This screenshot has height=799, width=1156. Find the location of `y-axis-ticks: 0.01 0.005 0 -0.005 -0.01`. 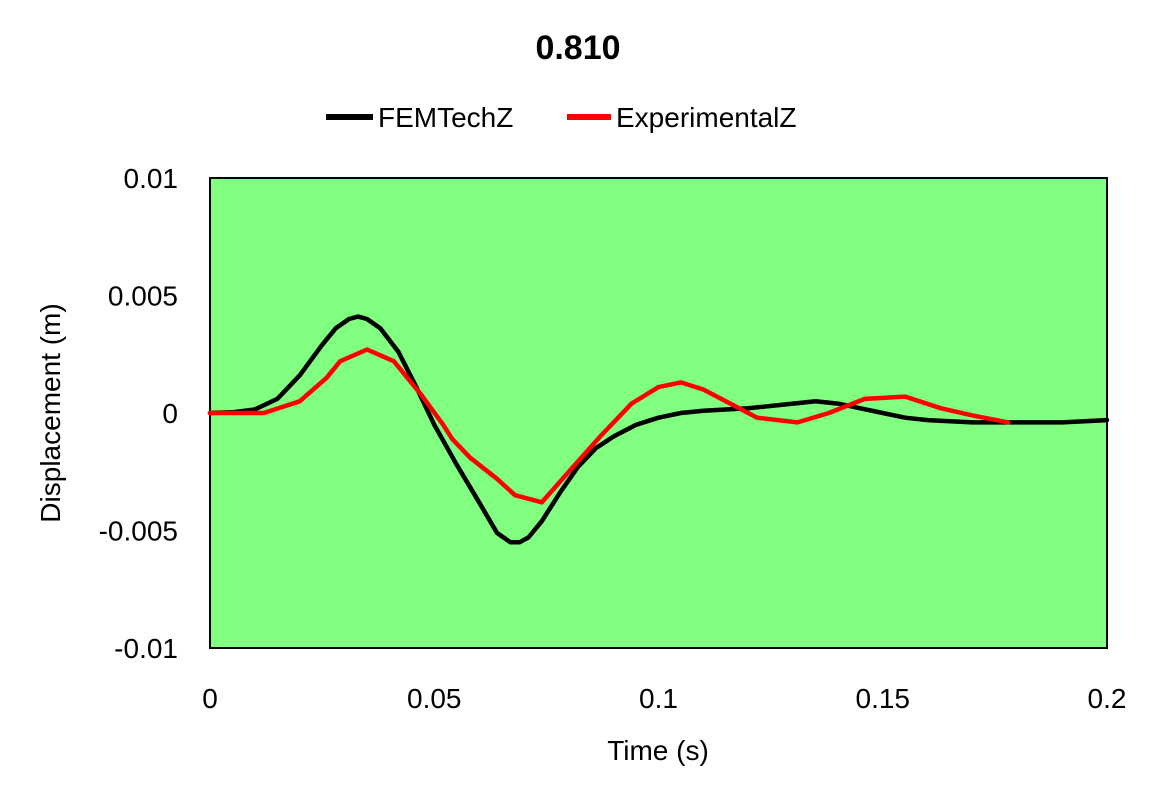

y-axis-ticks: 0.01 0.005 0 -0.005 -0.01 is located at coordinates (138, 413).